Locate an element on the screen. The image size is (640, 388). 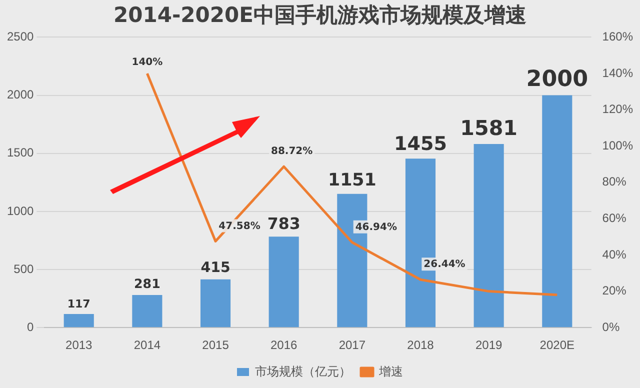
data-label: 117 is located at coordinates (78, 303).